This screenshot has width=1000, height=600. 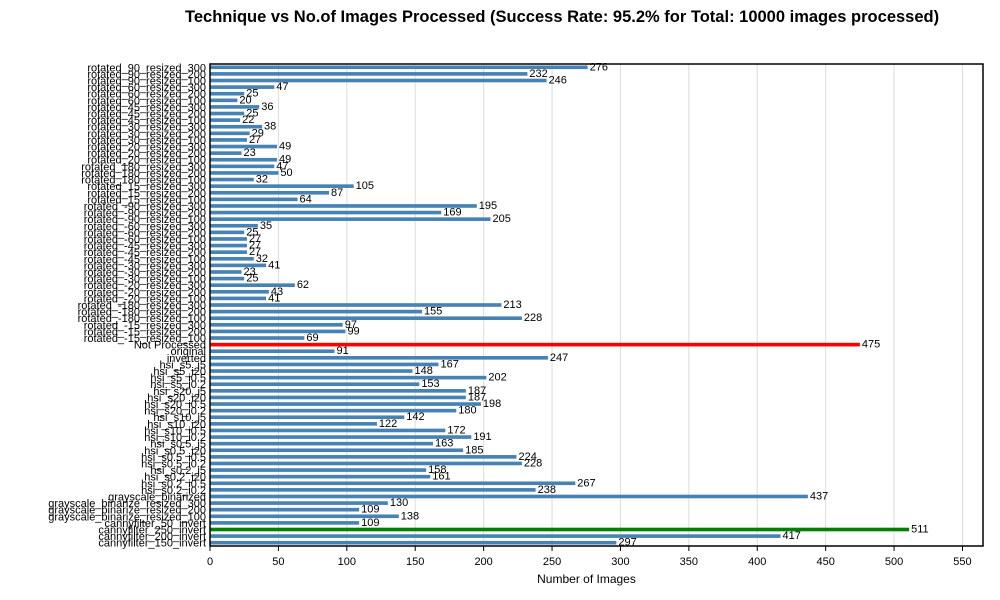 What do you see at coordinates (379, 358) in the screenshot?
I see `bar-inverted` at bounding box center [379, 358].